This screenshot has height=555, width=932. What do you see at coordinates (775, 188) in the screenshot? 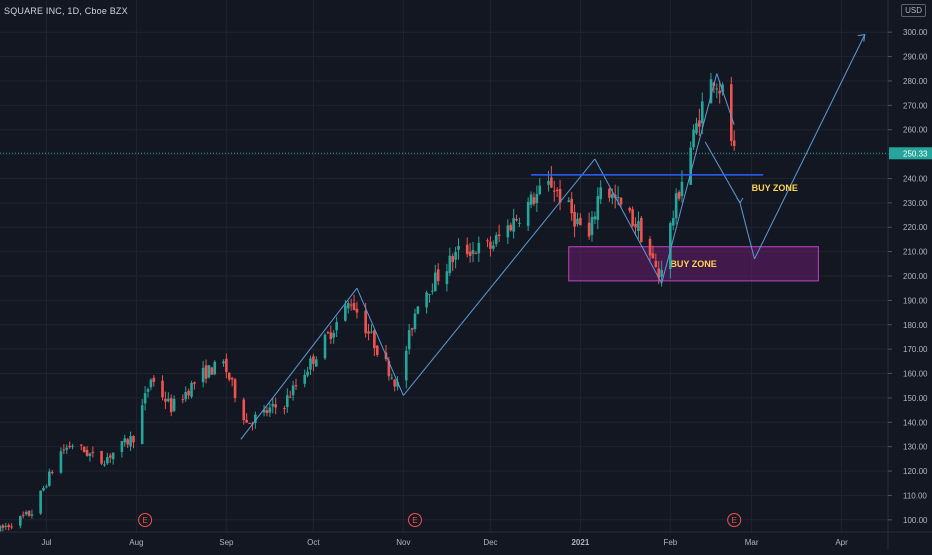
I see `buy-zone-label: BUY ZONE` at bounding box center [775, 188].